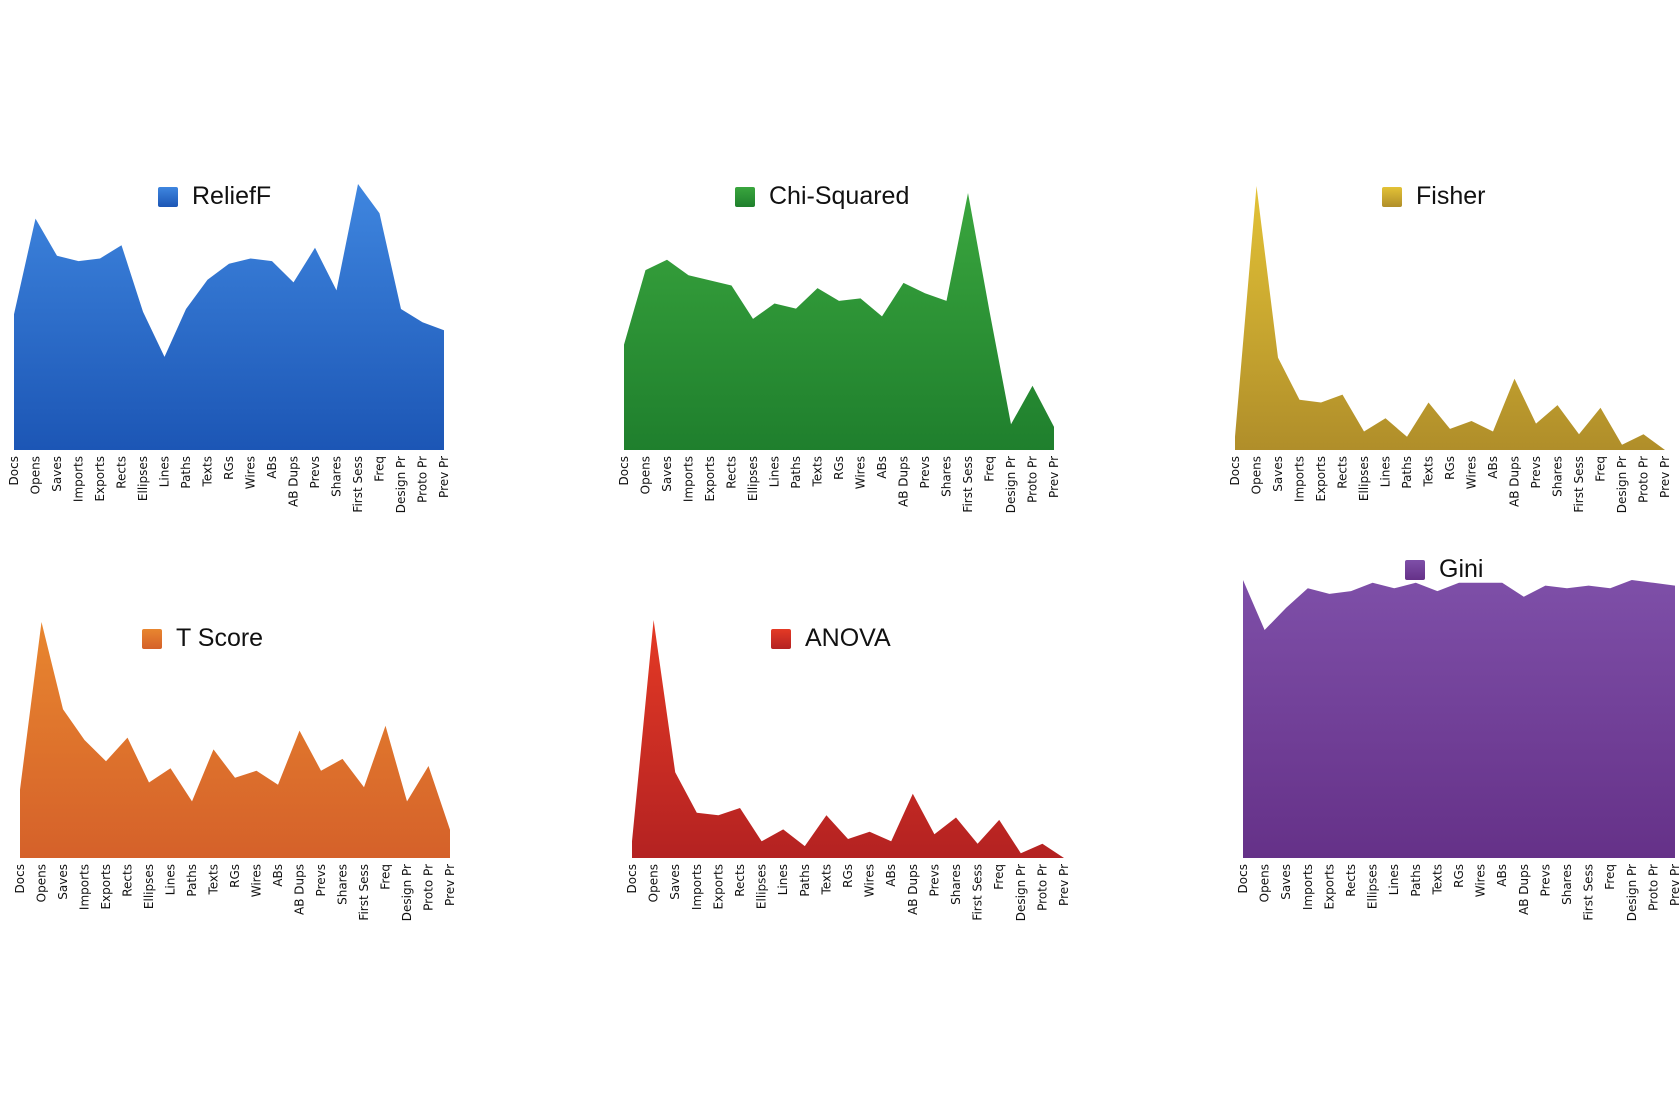 The width and height of the screenshot is (1680, 1120). What do you see at coordinates (1451, 196) in the screenshot?
I see `legend-label: Fisher` at bounding box center [1451, 196].